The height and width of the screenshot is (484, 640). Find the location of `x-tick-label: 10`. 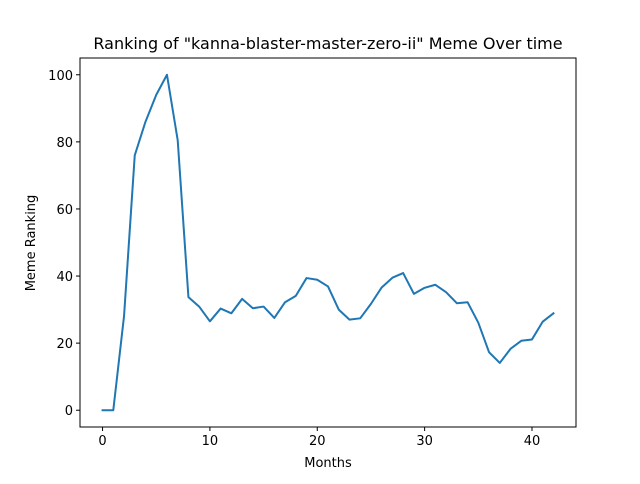

x-tick-label: 10 is located at coordinates (210, 441).